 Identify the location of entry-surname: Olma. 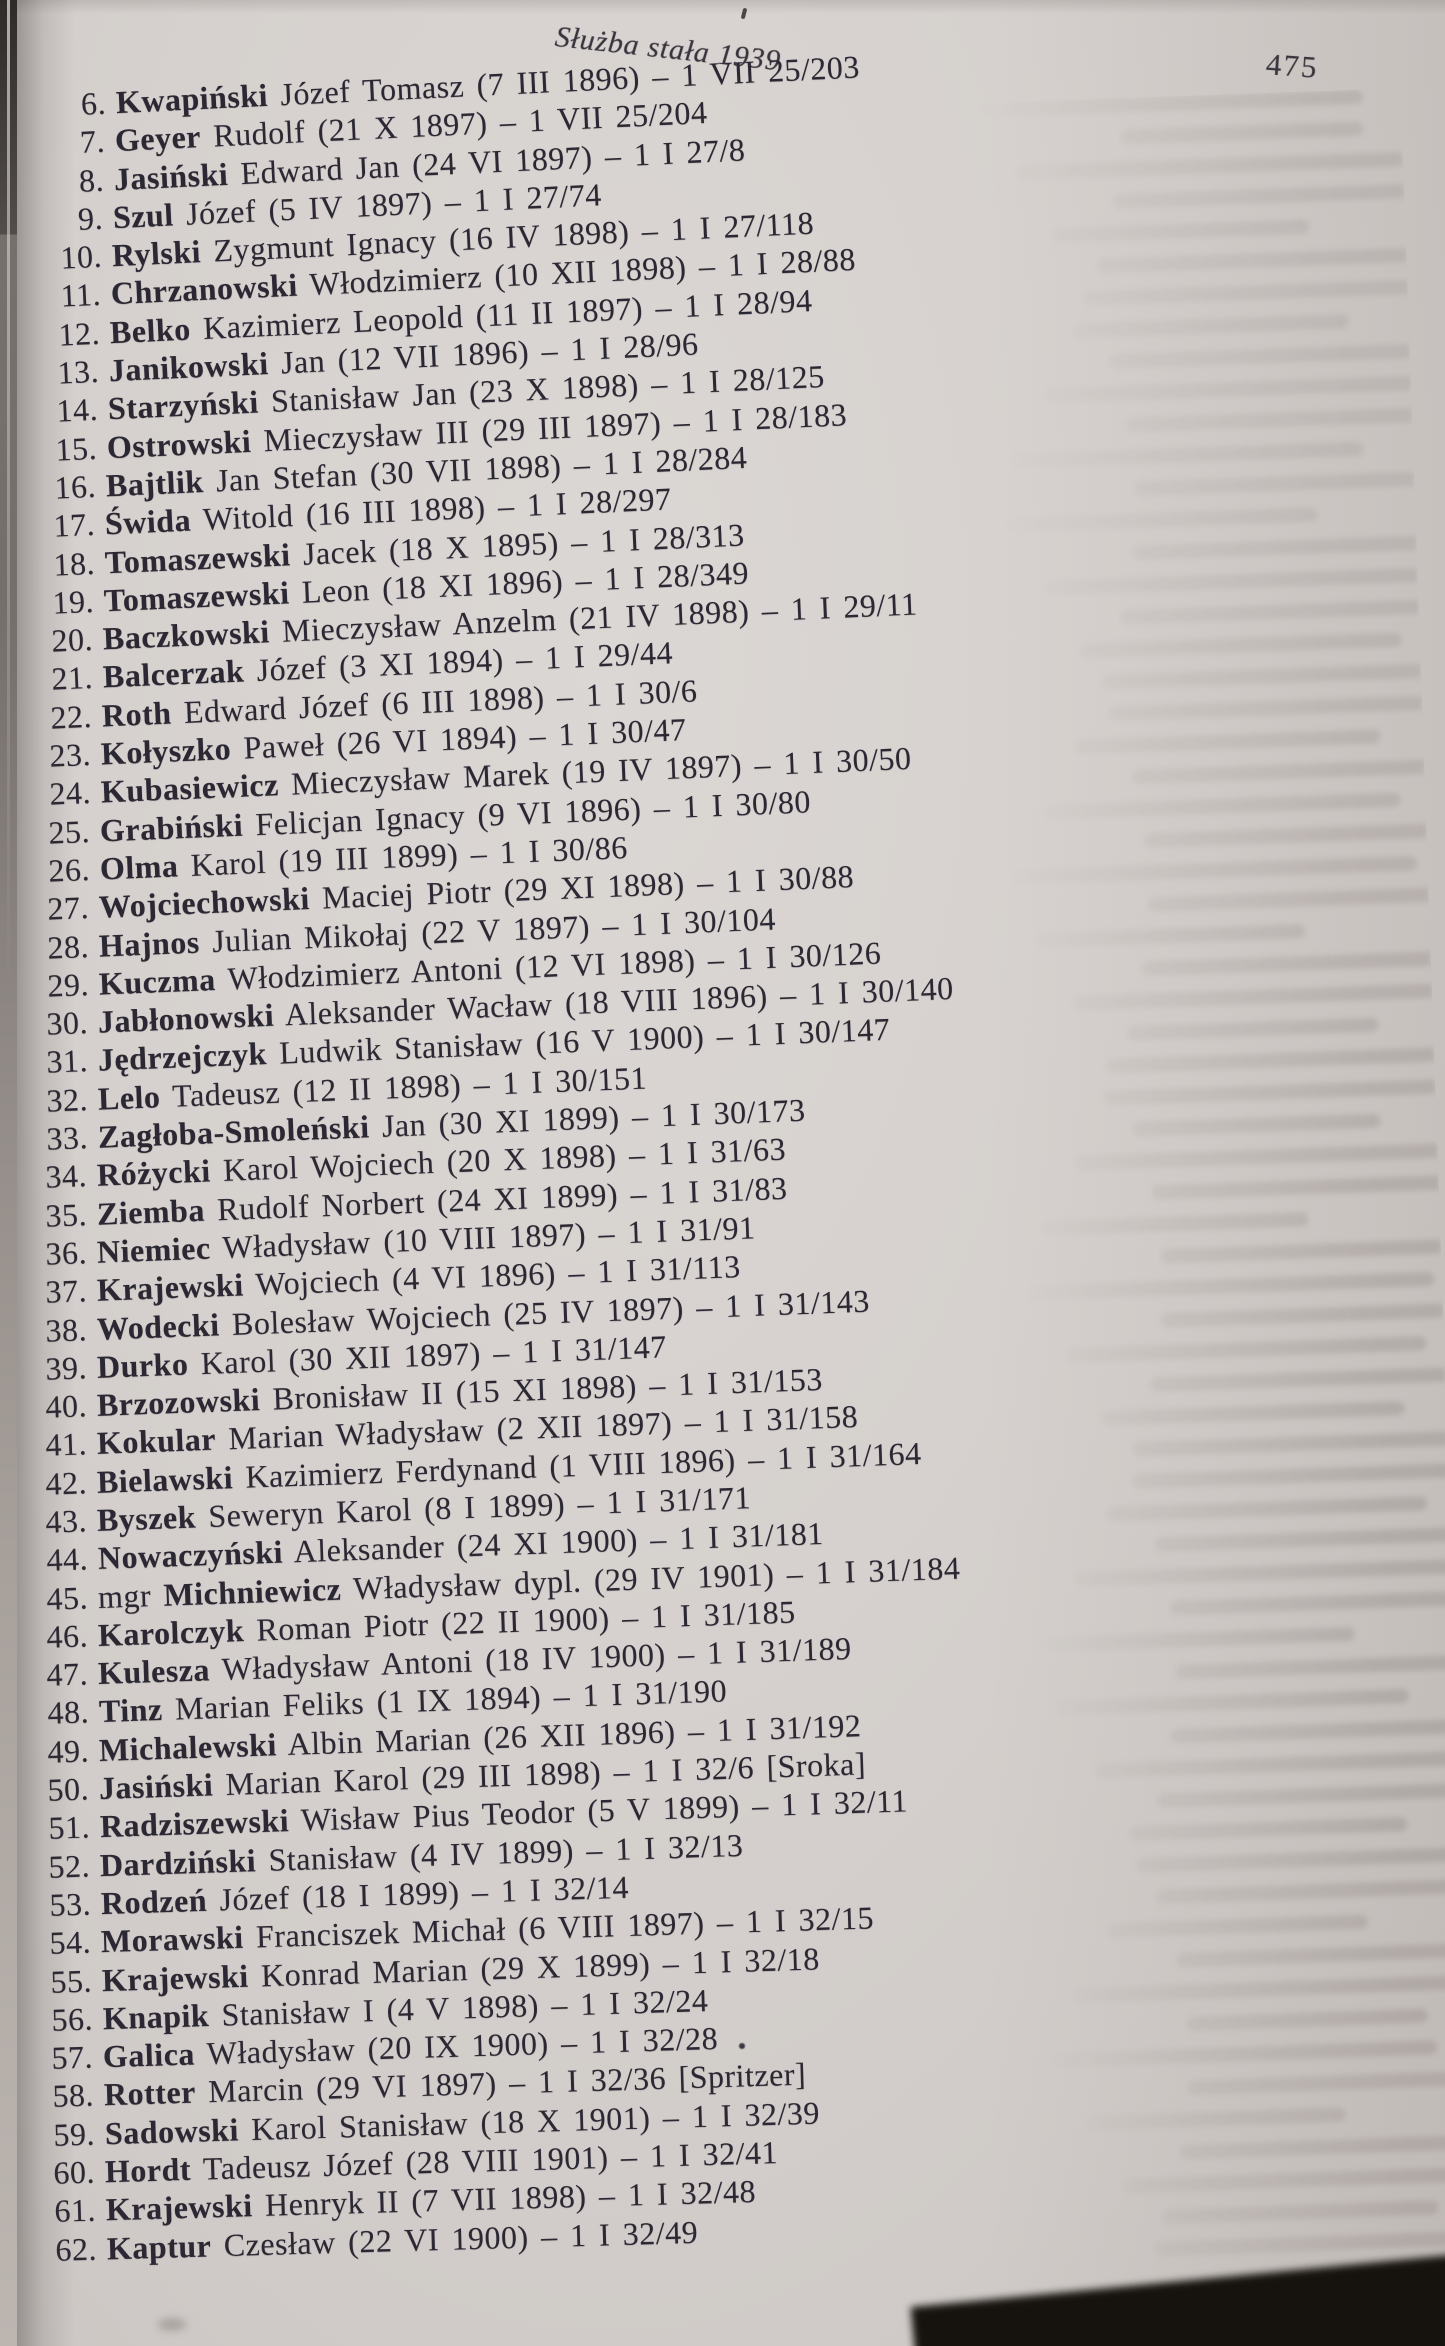
(139, 867).